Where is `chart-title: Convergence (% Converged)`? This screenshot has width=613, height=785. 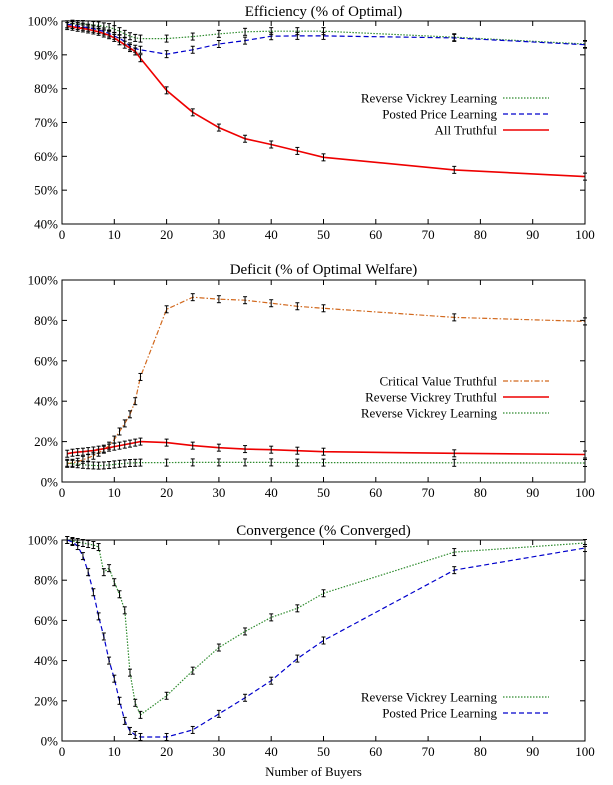
chart-title: Convergence (% Converged) is located at coordinates (323, 531).